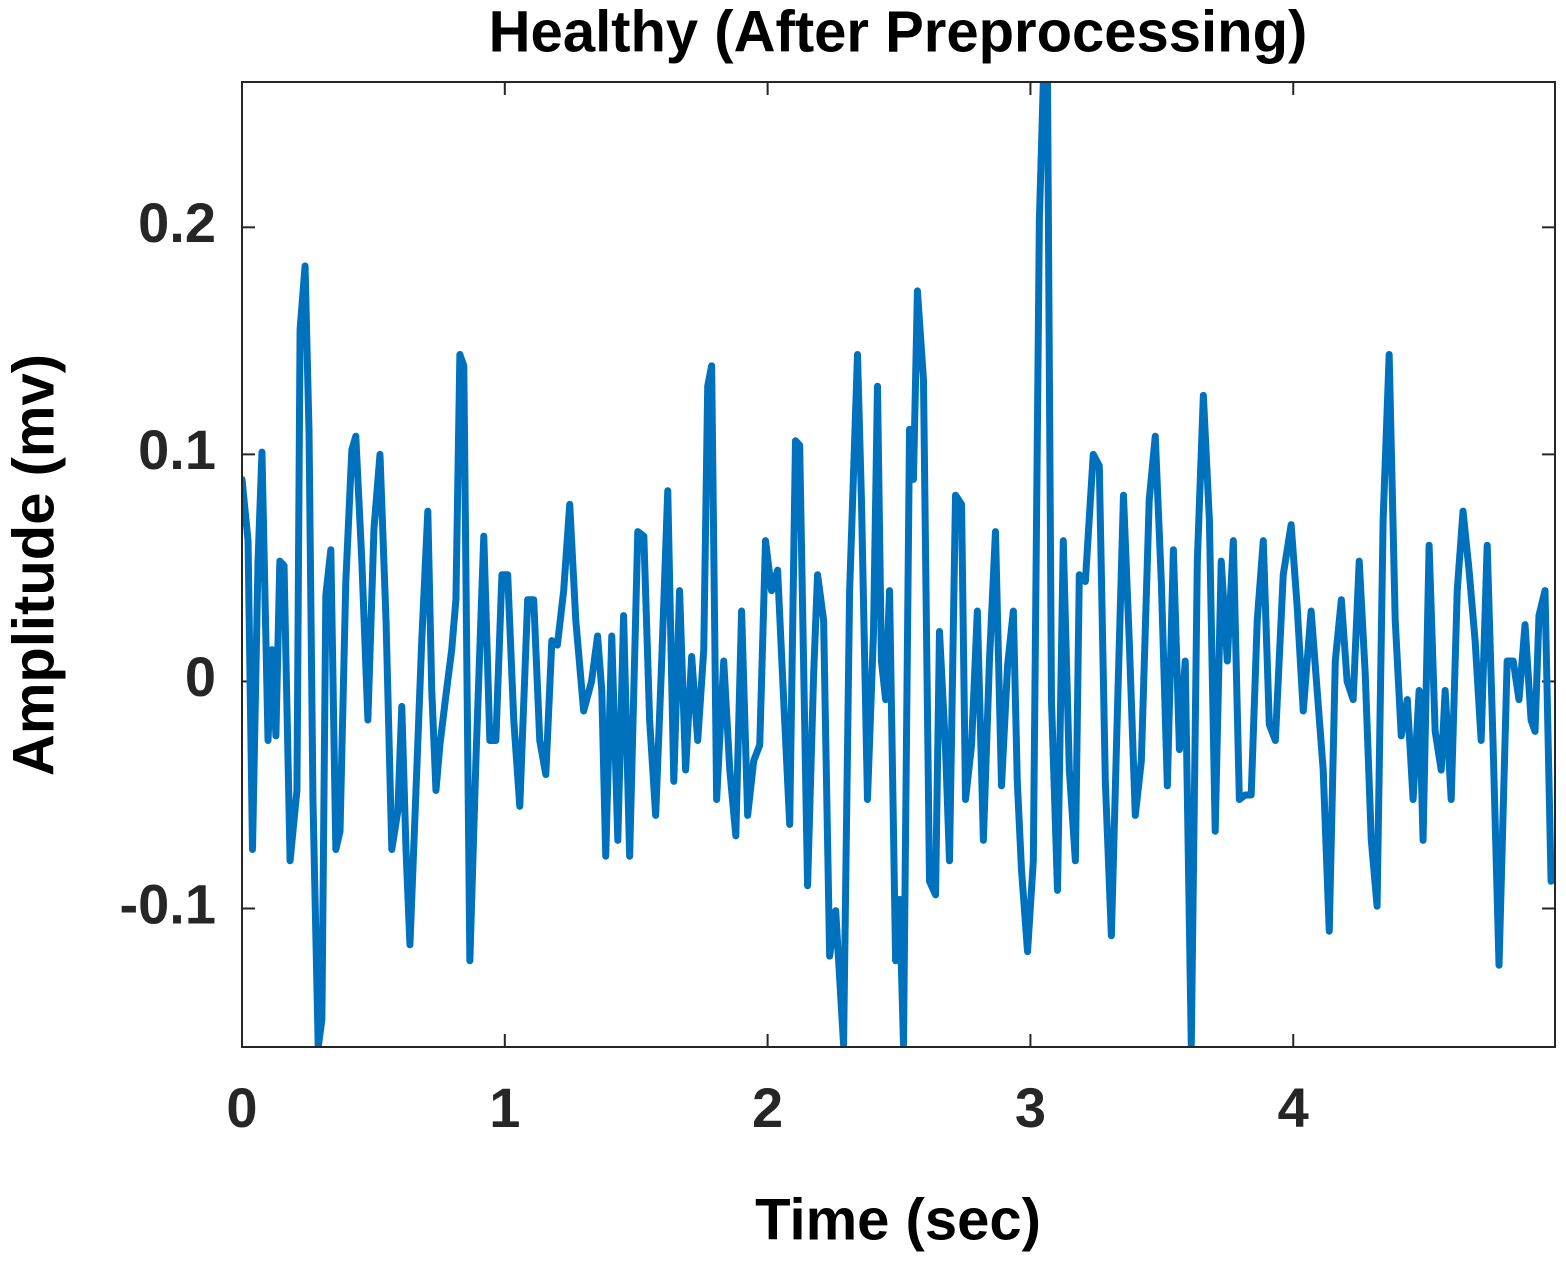 This screenshot has width=1566, height=1274. I want to click on y-axis-label: Amplitude (mv), so click(33, 565).